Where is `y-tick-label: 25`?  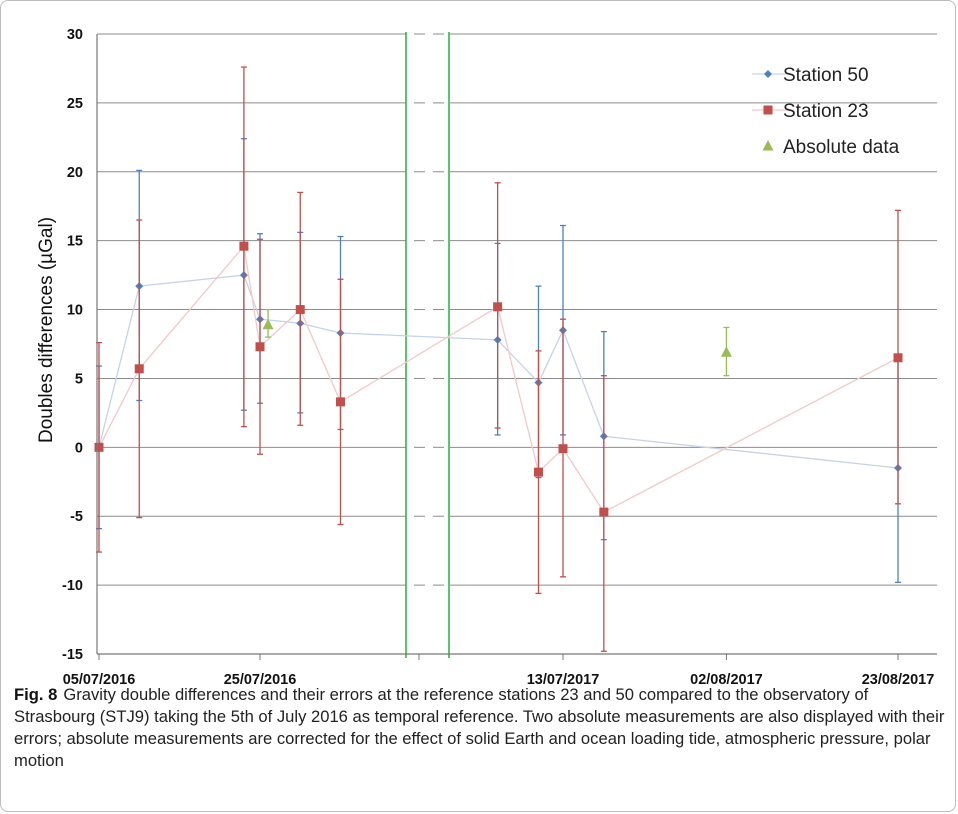 y-tick-label: 25 is located at coordinates (75, 104).